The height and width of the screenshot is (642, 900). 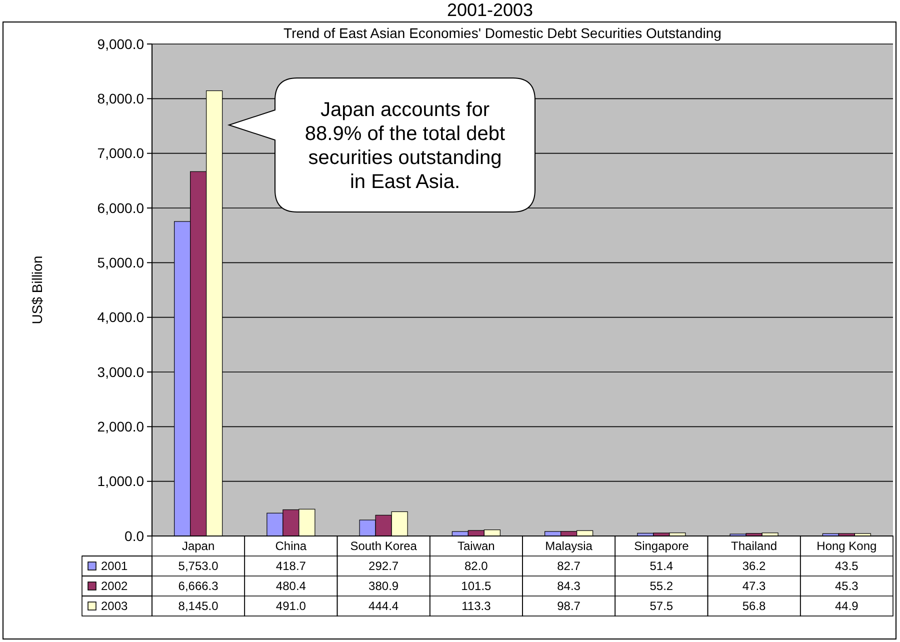 What do you see at coordinates (754, 546) in the screenshot?
I see `x-tick-label: Thailand` at bounding box center [754, 546].